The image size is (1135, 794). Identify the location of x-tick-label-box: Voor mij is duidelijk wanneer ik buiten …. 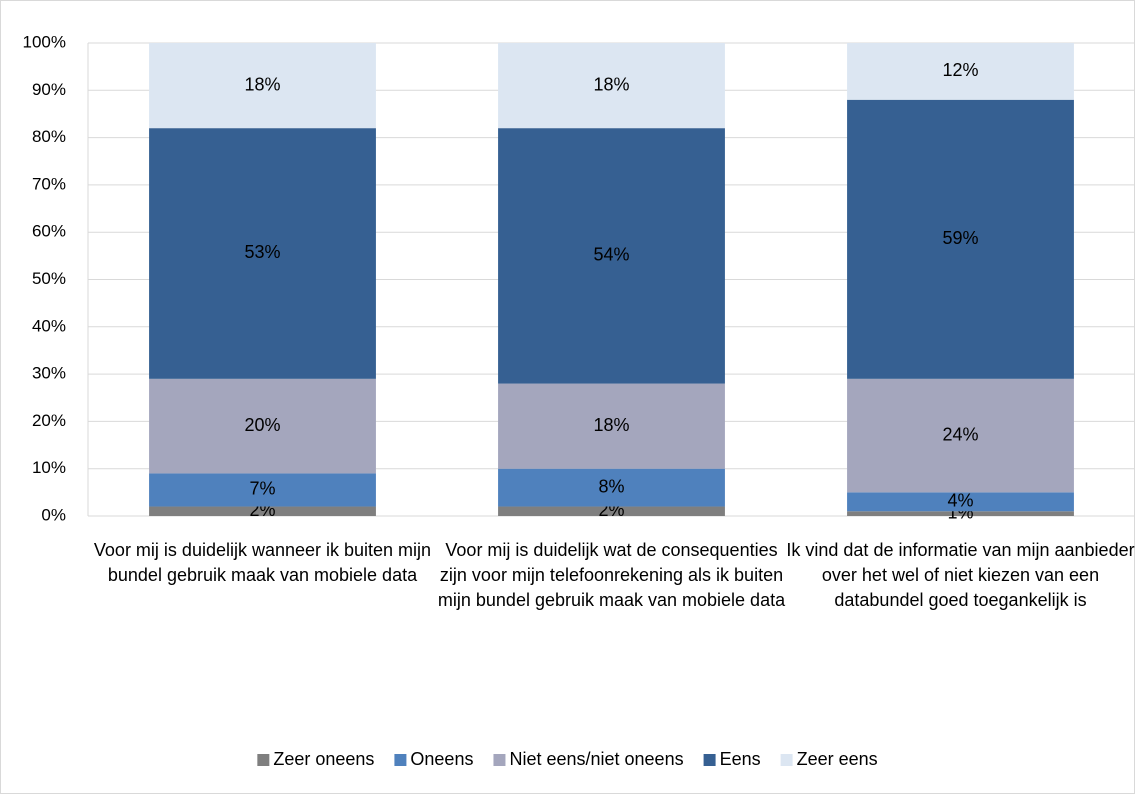
(262, 562).